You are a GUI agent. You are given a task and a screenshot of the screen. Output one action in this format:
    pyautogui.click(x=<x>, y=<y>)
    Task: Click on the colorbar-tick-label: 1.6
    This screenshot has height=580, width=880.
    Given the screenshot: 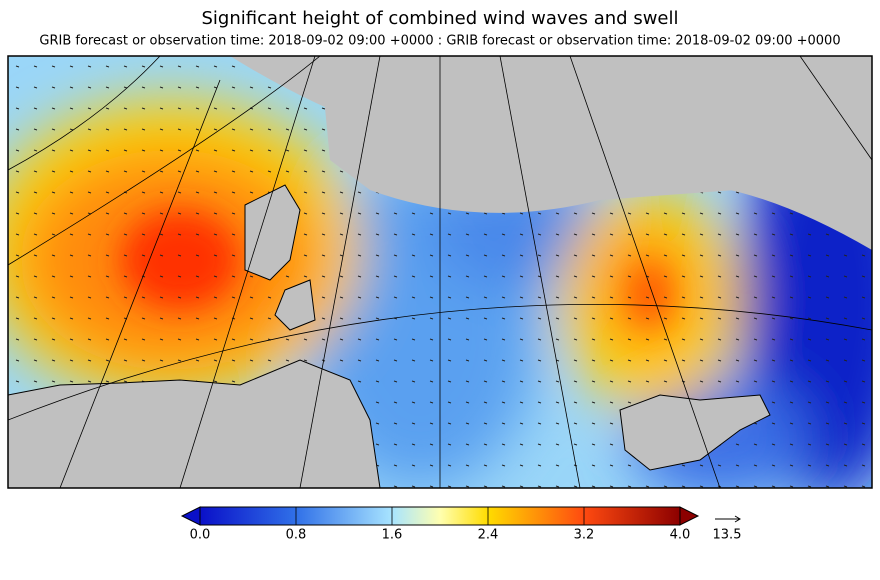 What is the action you would take?
    pyautogui.click(x=392, y=535)
    